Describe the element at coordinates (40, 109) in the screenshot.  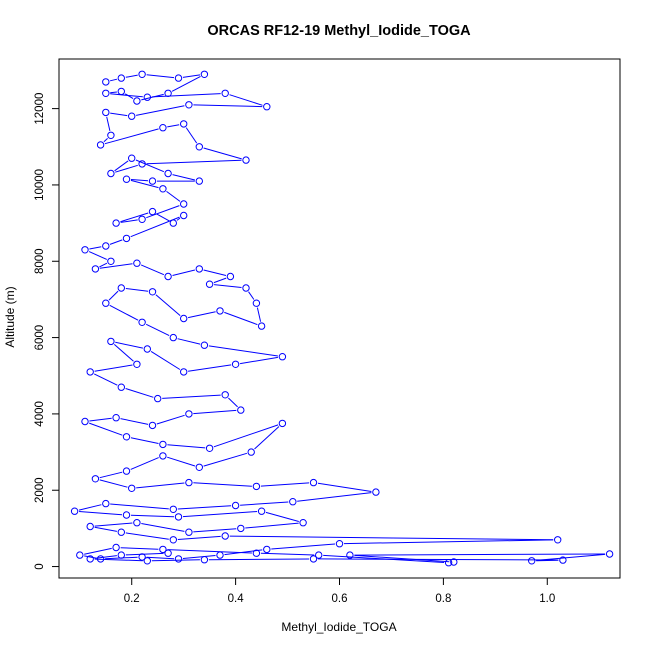
I see `y-tick-label: 12000` at that location.